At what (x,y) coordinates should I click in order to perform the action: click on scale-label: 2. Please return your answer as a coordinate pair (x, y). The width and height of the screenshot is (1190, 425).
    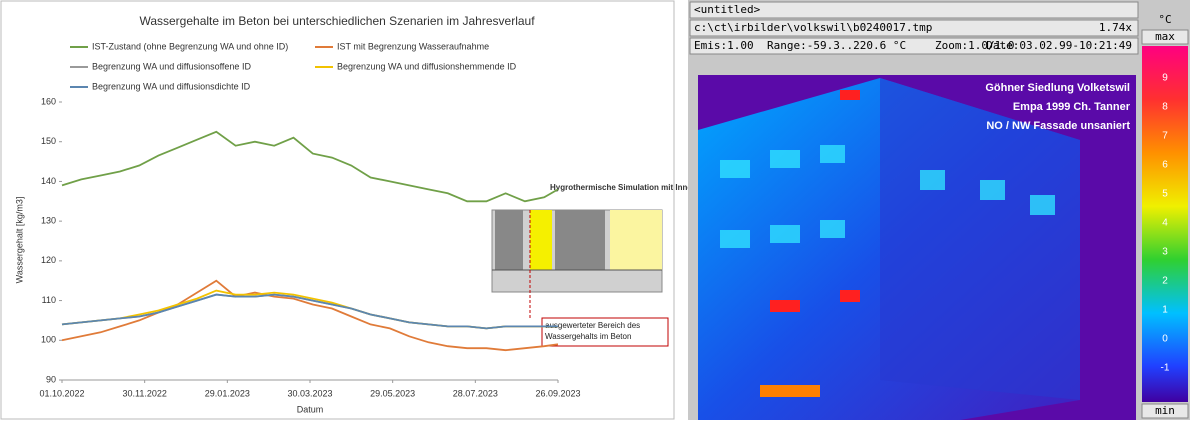
    Looking at the image, I should click on (1165, 281).